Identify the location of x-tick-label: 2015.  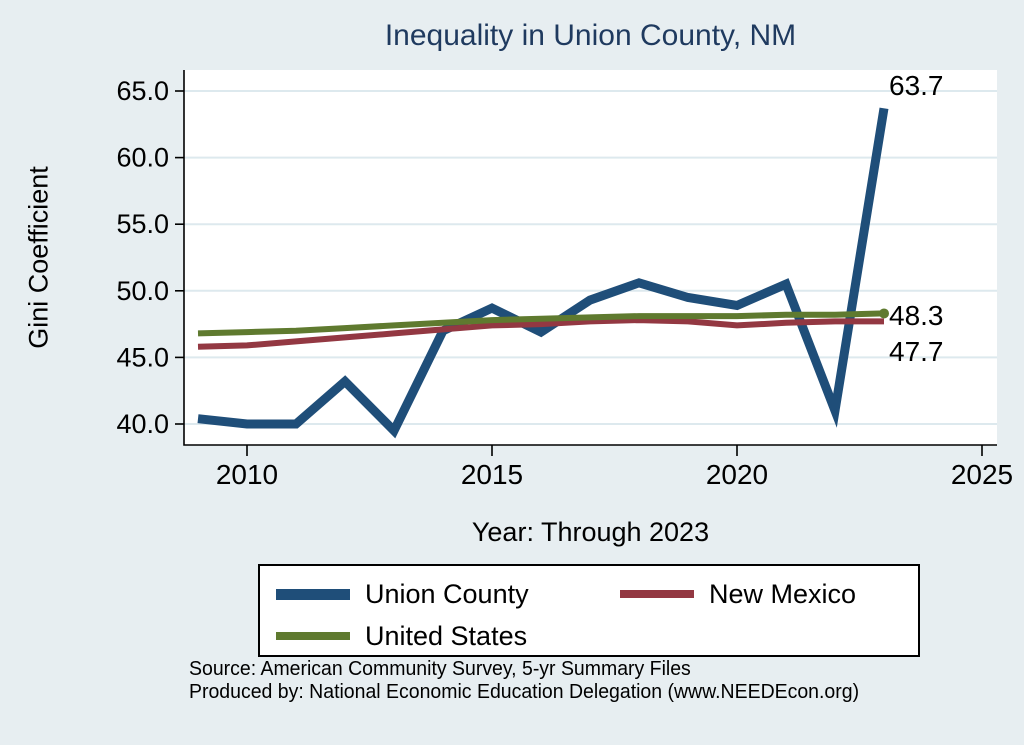
(492, 474).